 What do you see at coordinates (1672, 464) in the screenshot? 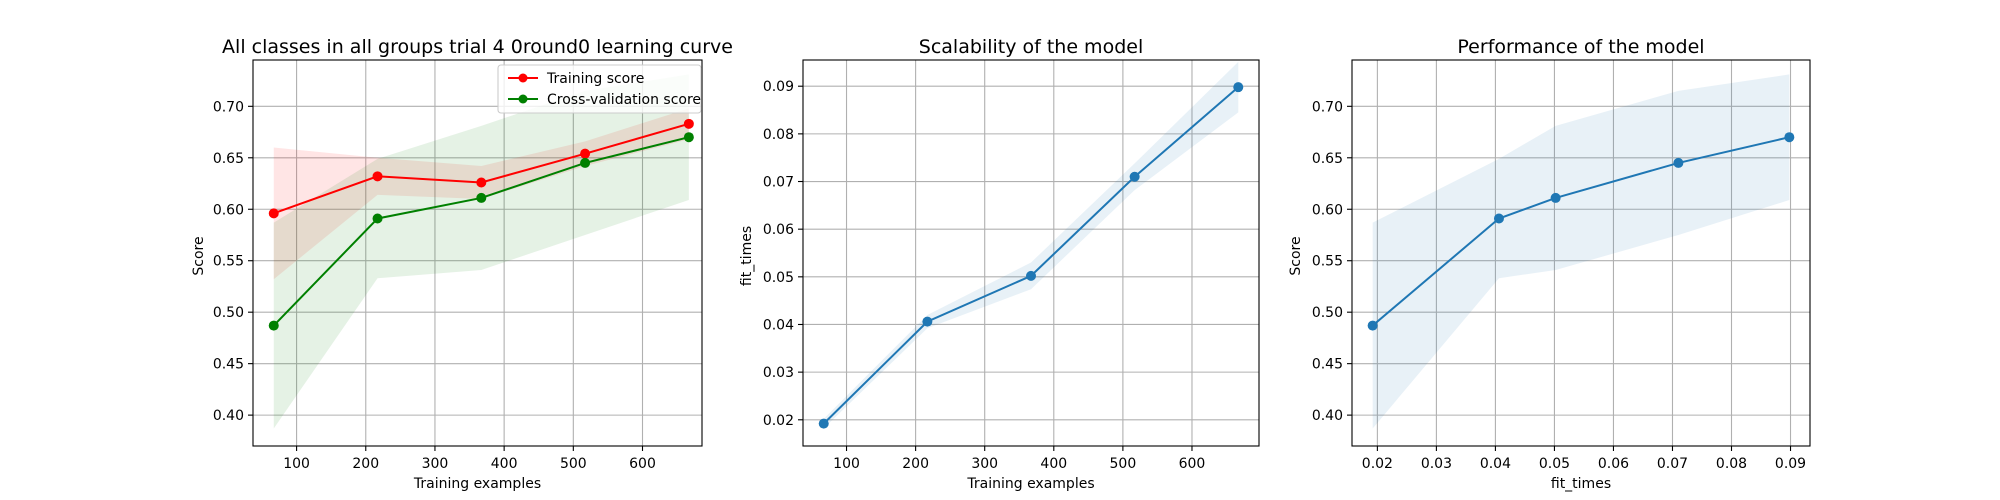
I see `x-tick-label: 0.07` at bounding box center [1672, 464].